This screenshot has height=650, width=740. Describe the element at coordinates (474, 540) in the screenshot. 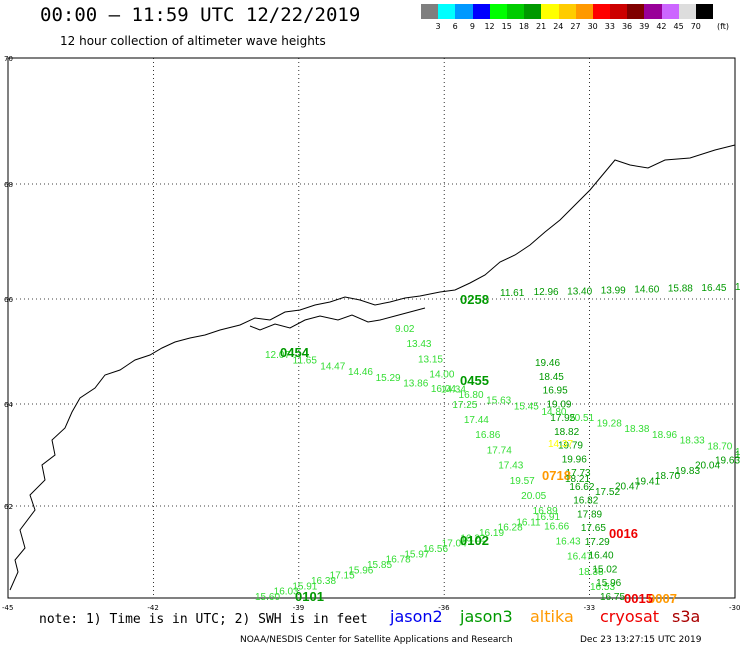

I see `track-time-label: 0102` at that location.